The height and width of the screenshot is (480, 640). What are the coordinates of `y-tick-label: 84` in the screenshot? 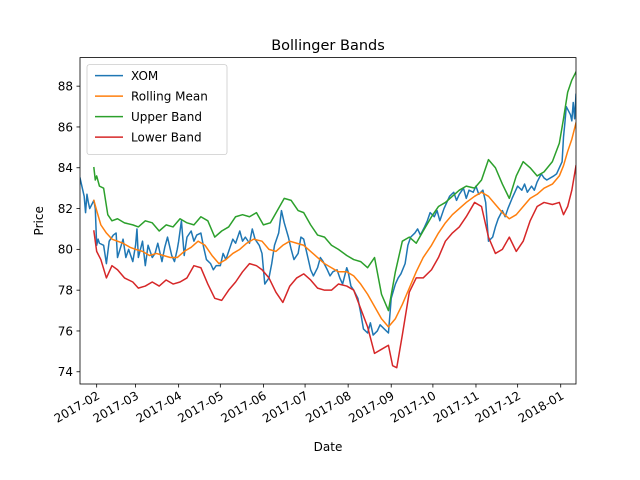 It's located at (65, 168).